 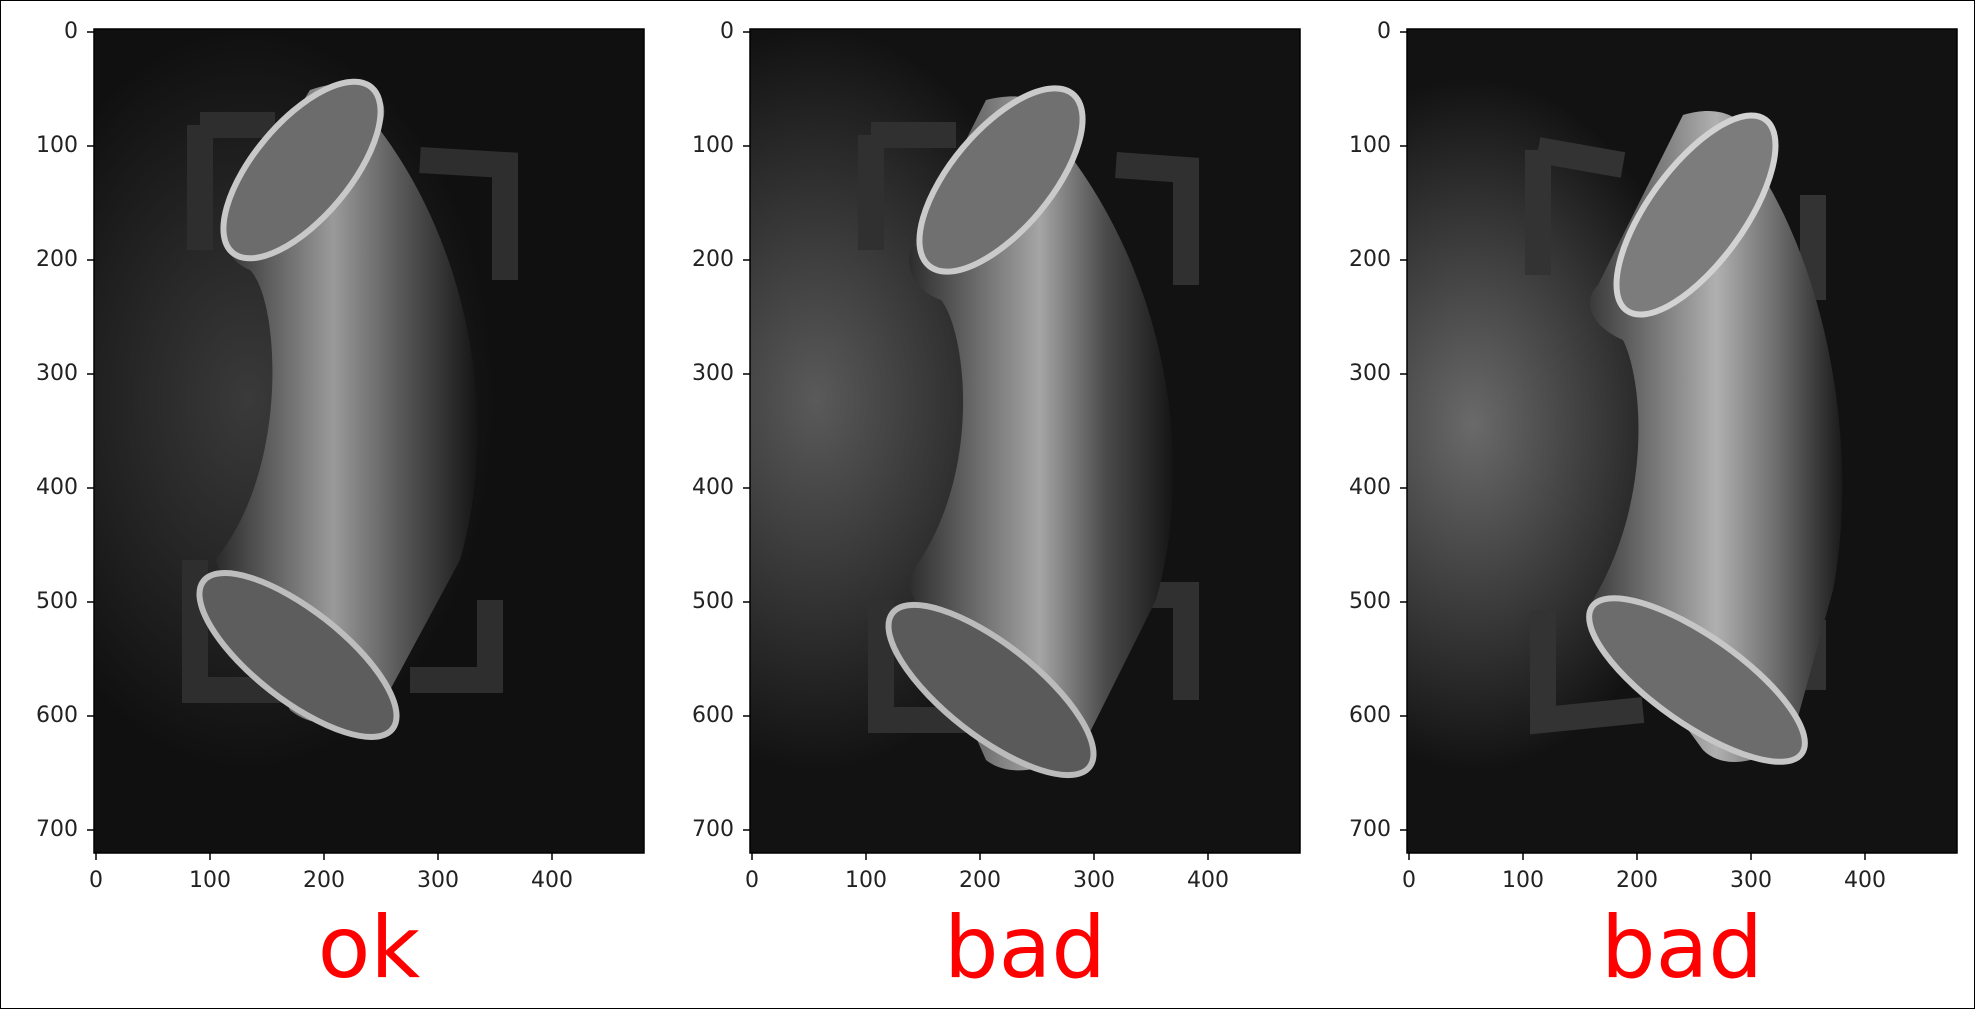 What do you see at coordinates (991, 690) in the screenshot?
I see `panel-2-pipe-flange-bottom` at bounding box center [991, 690].